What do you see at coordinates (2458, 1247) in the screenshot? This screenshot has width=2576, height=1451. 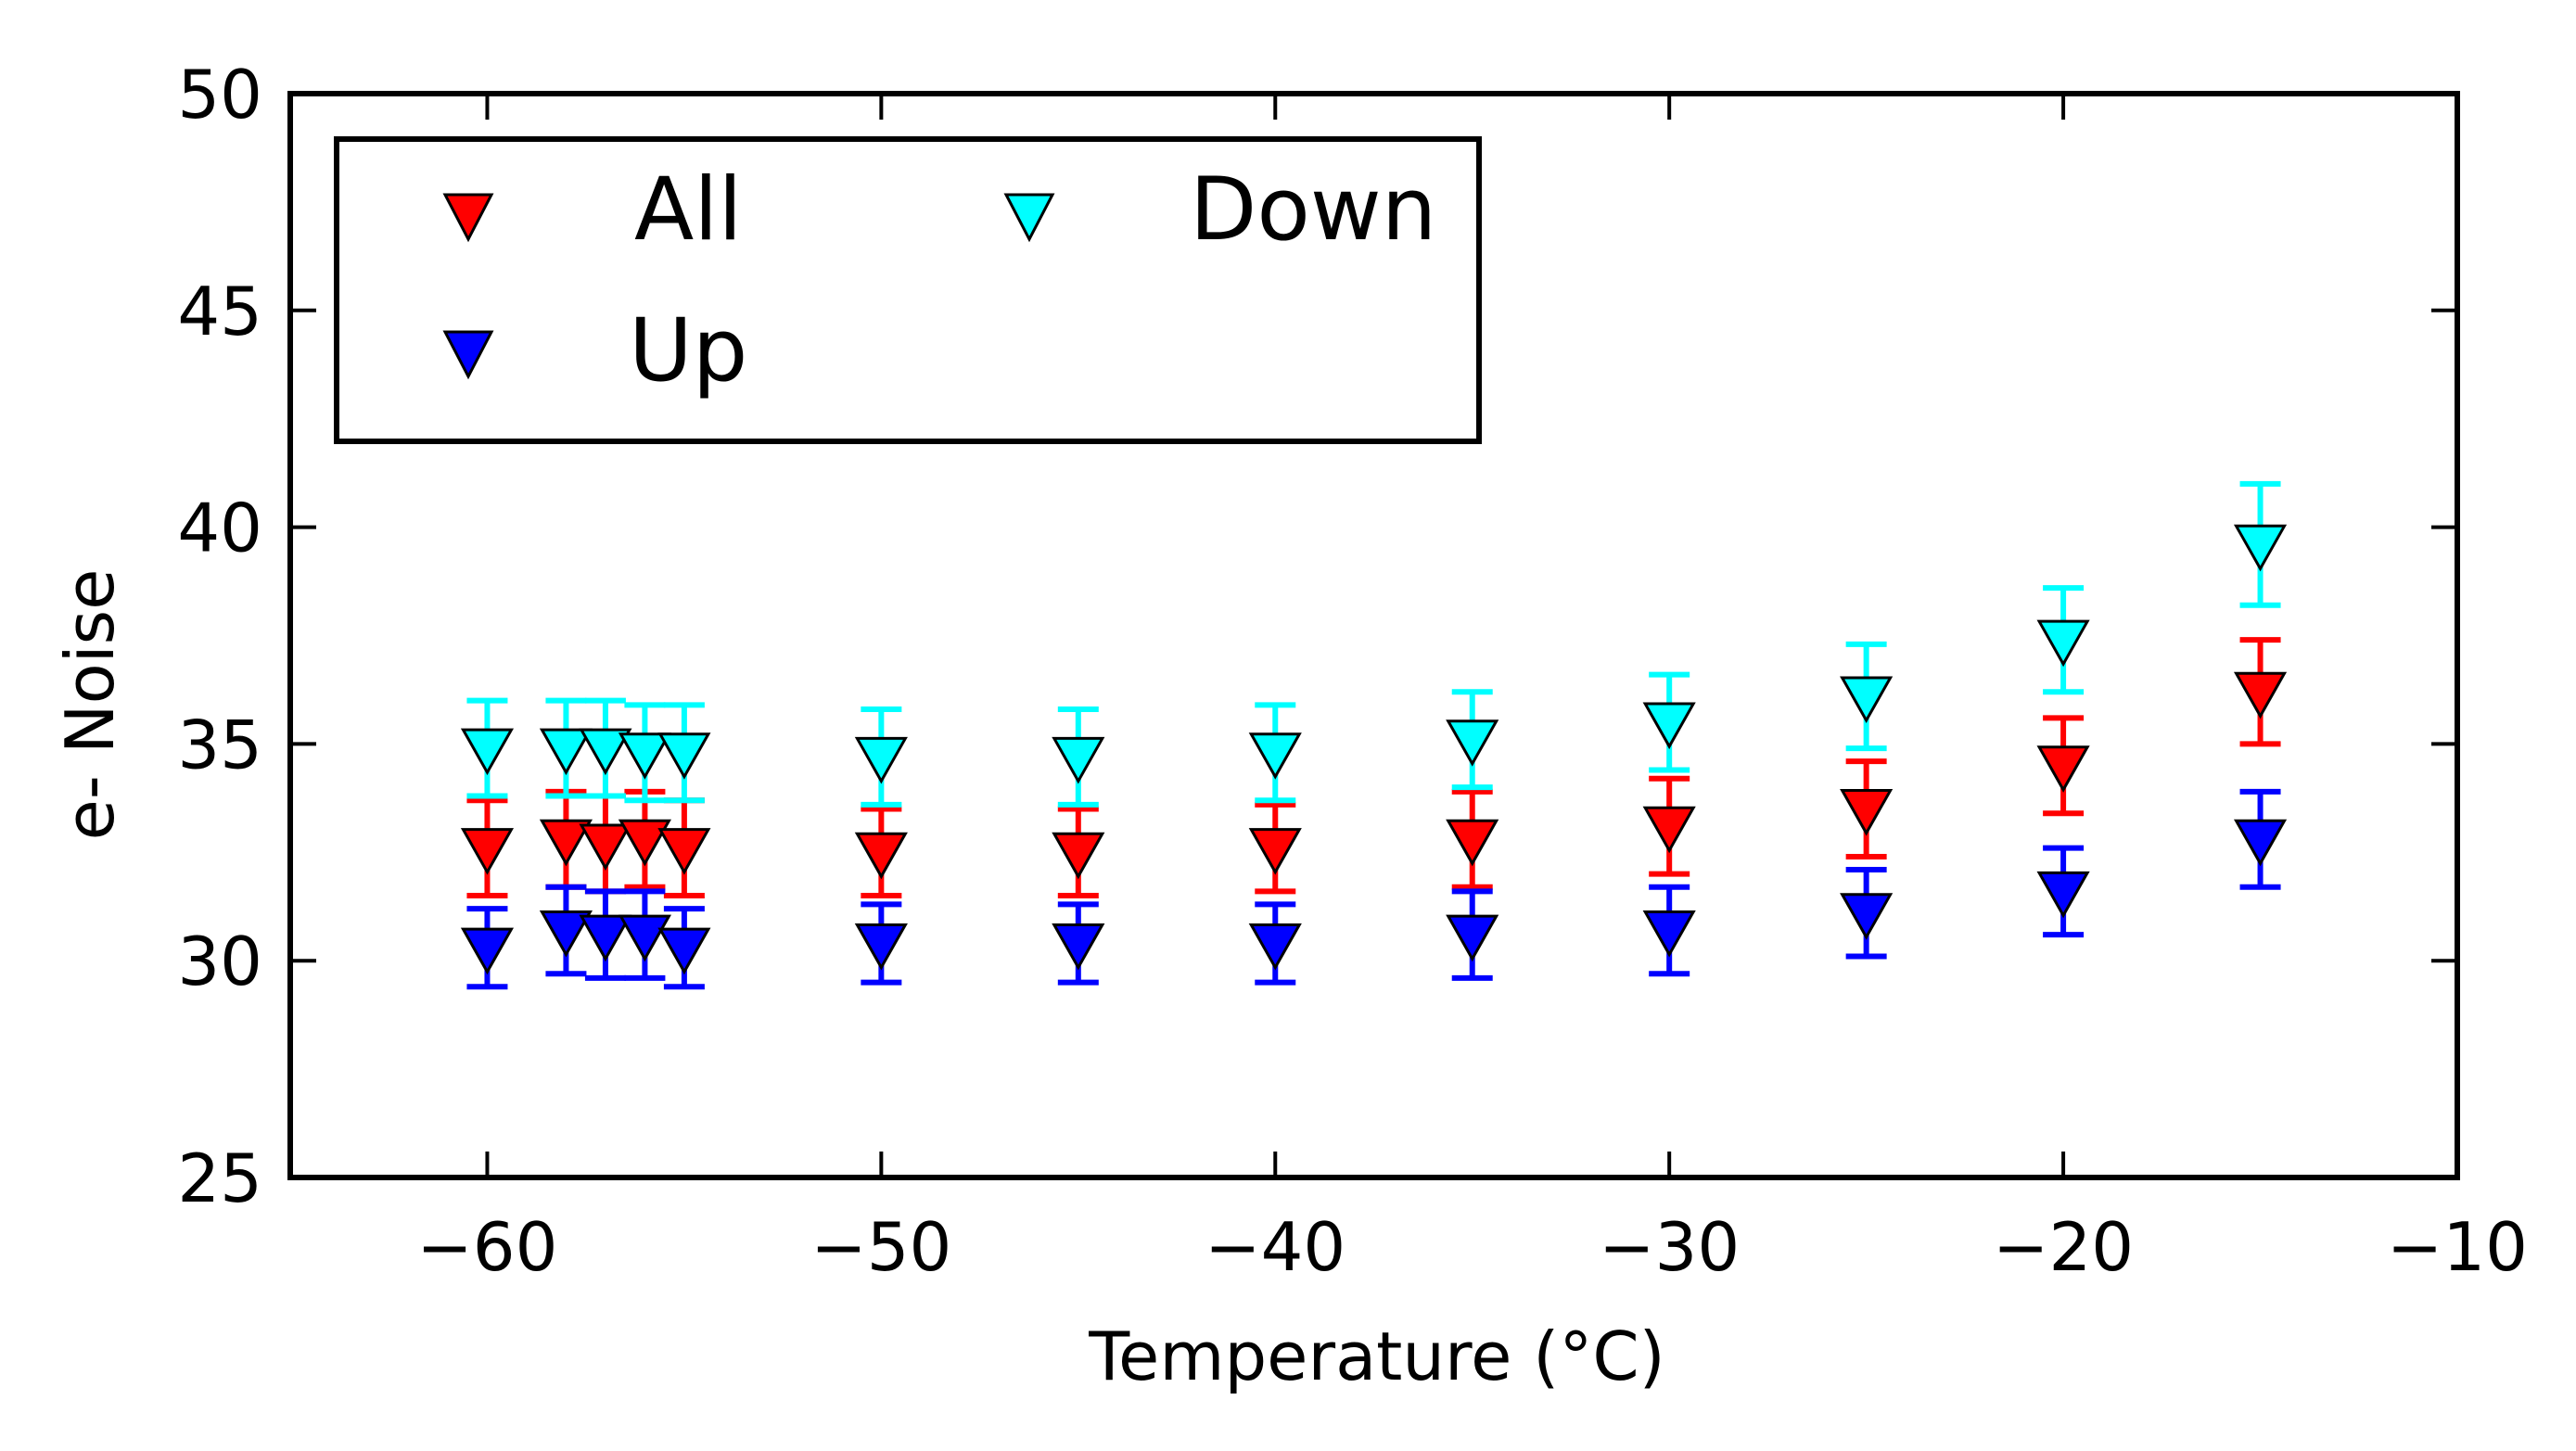 I see `x-tick-label: −10` at bounding box center [2458, 1247].